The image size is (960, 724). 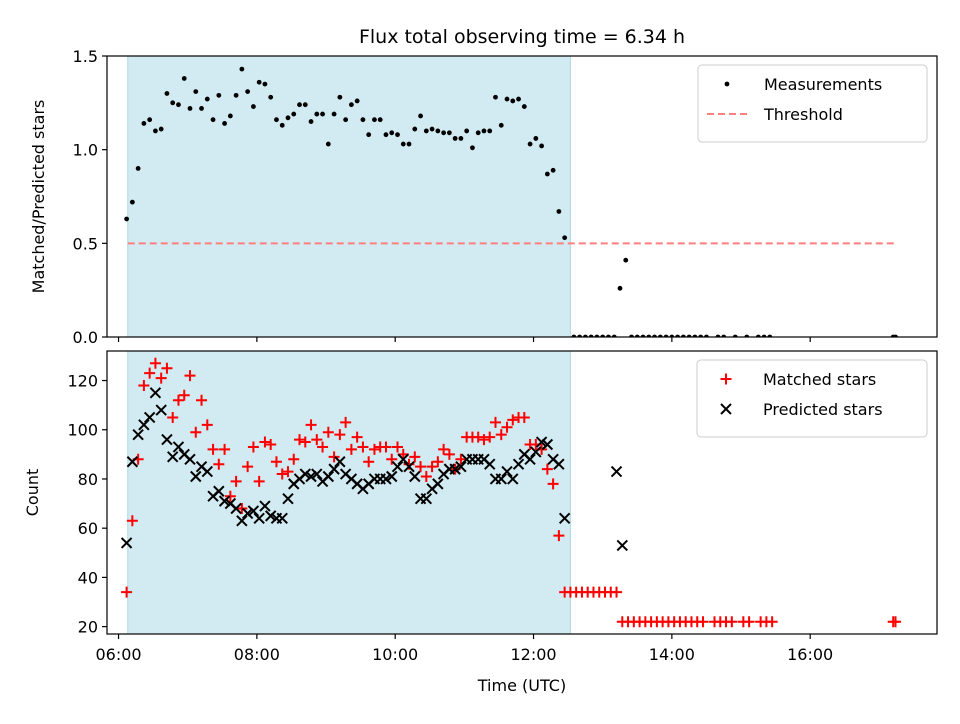 What do you see at coordinates (726, 409) in the screenshot?
I see `legend-marker` at bounding box center [726, 409].